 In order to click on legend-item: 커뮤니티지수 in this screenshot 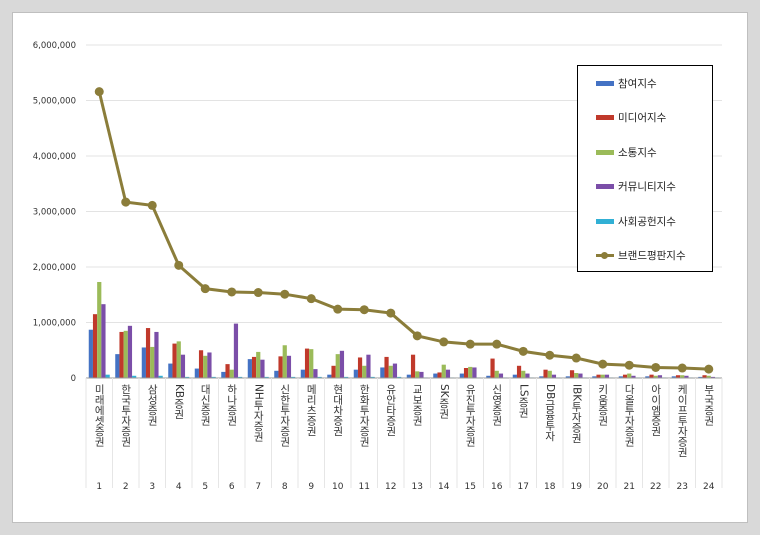, I will do `click(636, 187)`.